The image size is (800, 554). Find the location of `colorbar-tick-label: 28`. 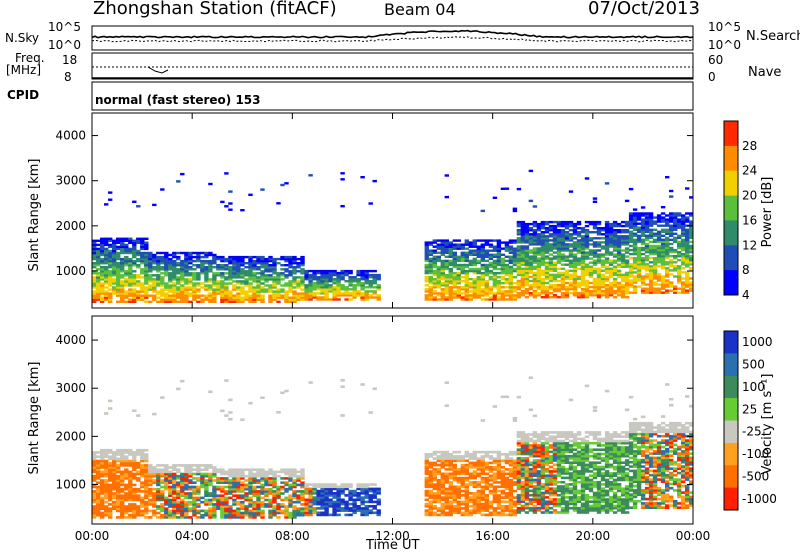

colorbar-tick-label: 28 is located at coordinates (749, 146).